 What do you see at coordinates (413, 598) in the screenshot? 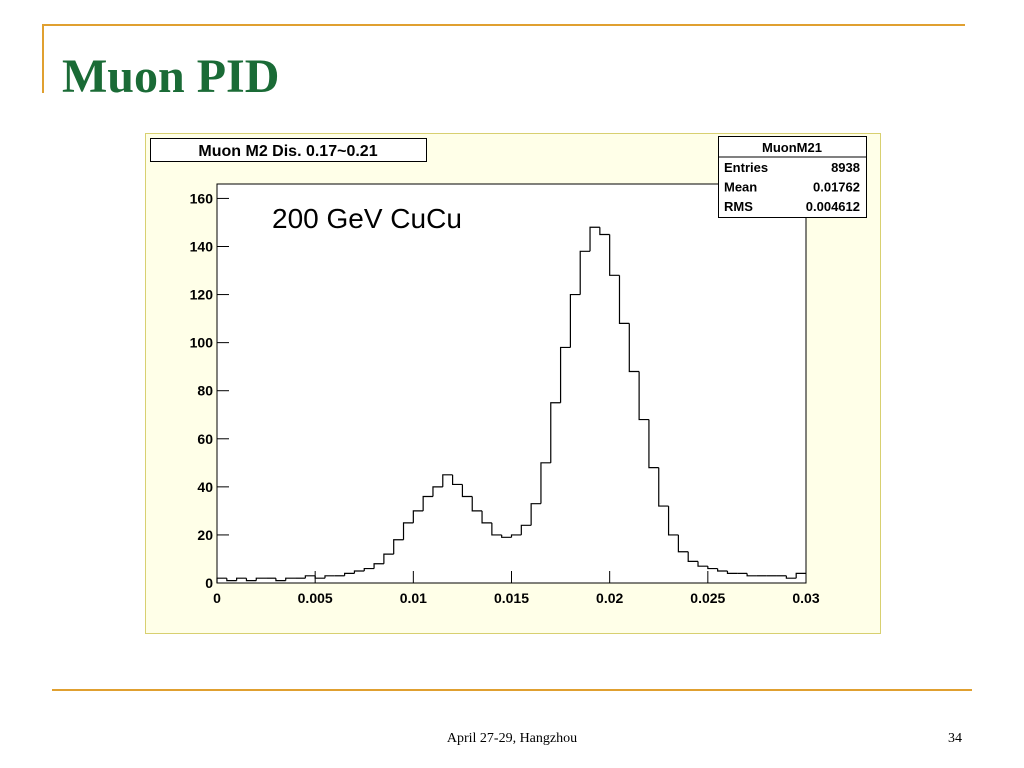
I see `x-tick-label: 0.01` at bounding box center [413, 598].